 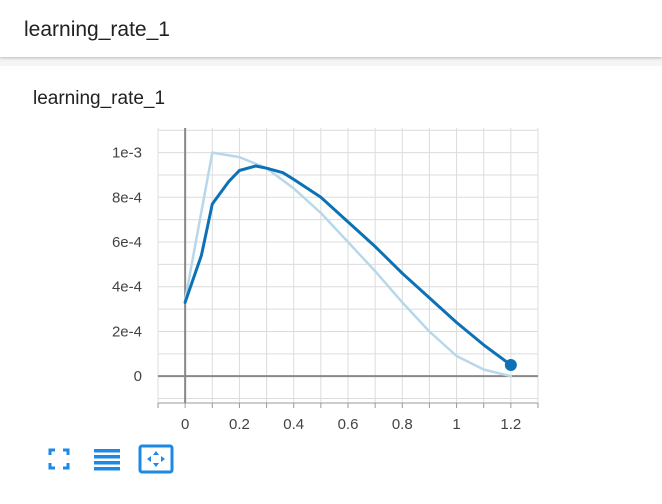 What do you see at coordinates (239, 424) in the screenshot?
I see `x-tick-label: 0.2` at bounding box center [239, 424].